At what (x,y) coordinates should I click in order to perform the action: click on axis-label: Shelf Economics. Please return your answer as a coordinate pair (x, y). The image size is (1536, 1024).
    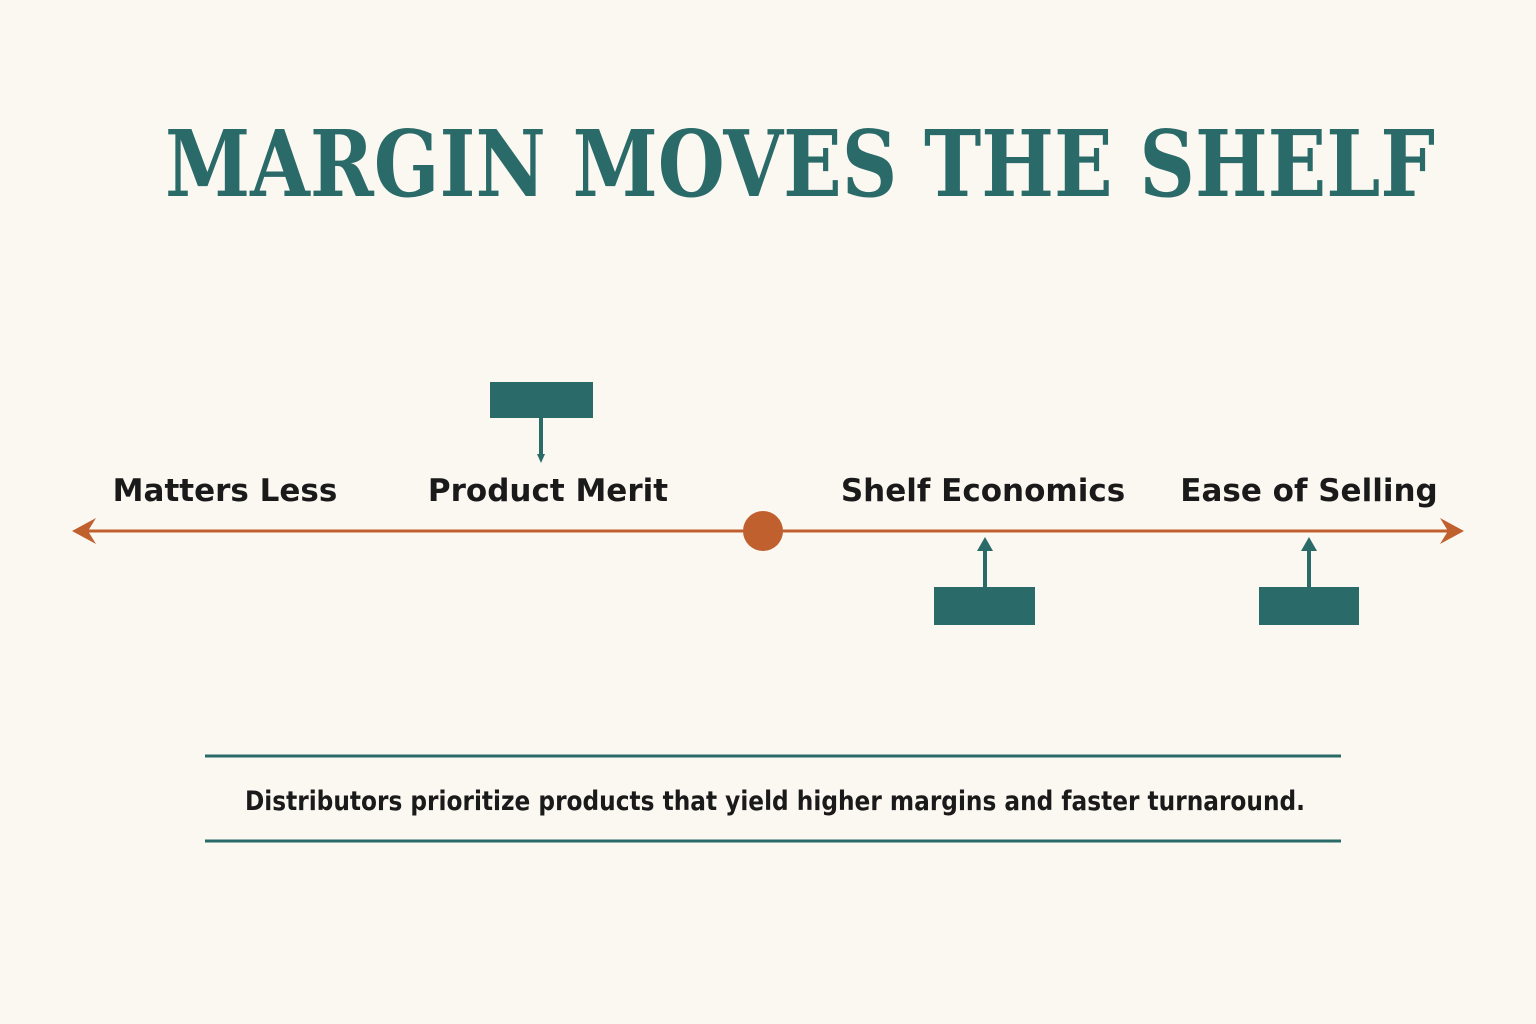
    Looking at the image, I should click on (983, 491).